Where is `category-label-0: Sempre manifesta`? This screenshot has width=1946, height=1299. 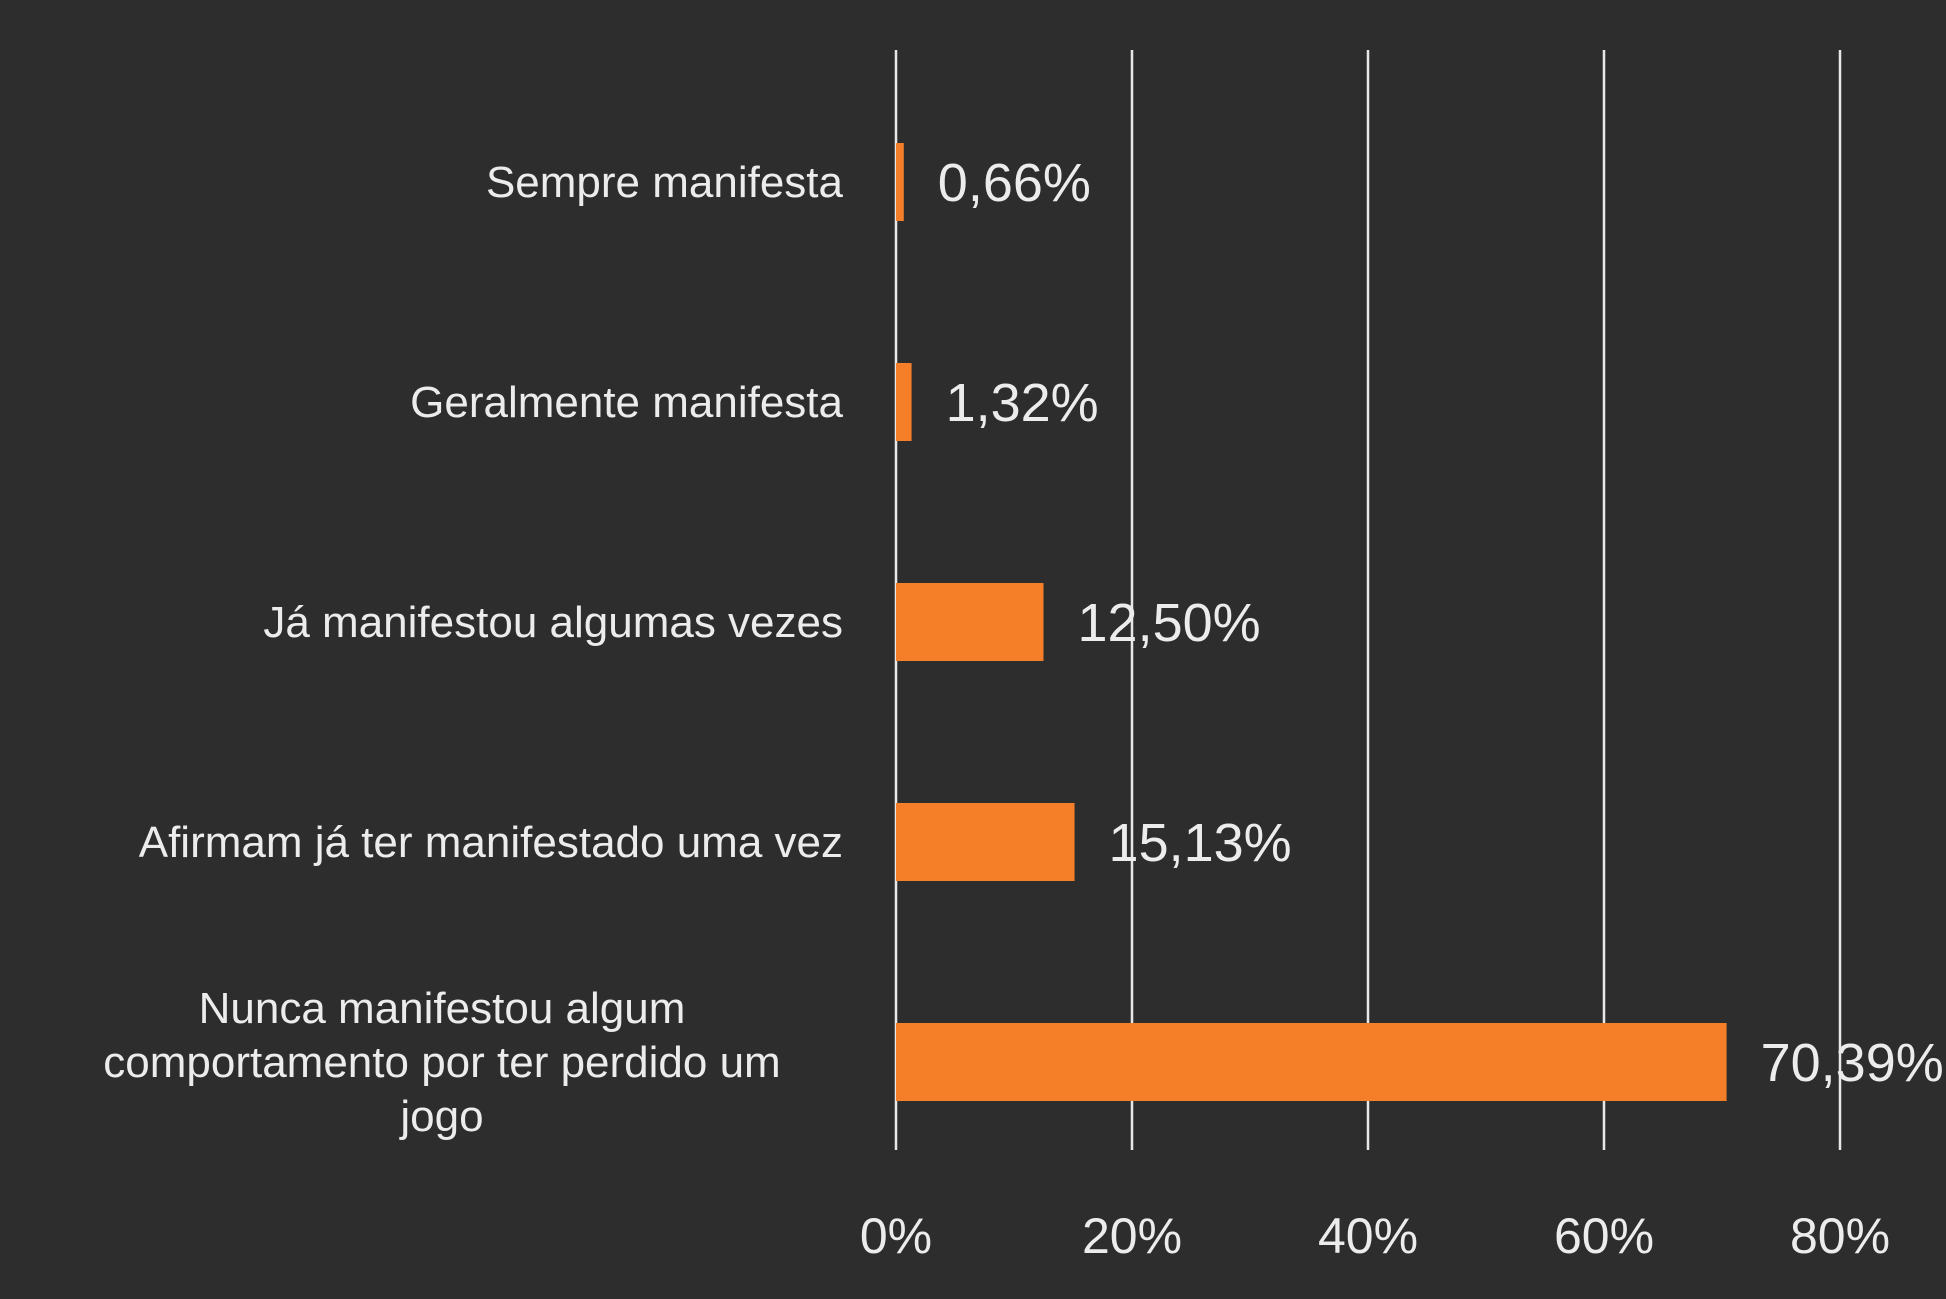
category-label-0: Sempre manifesta is located at coordinates (665, 182).